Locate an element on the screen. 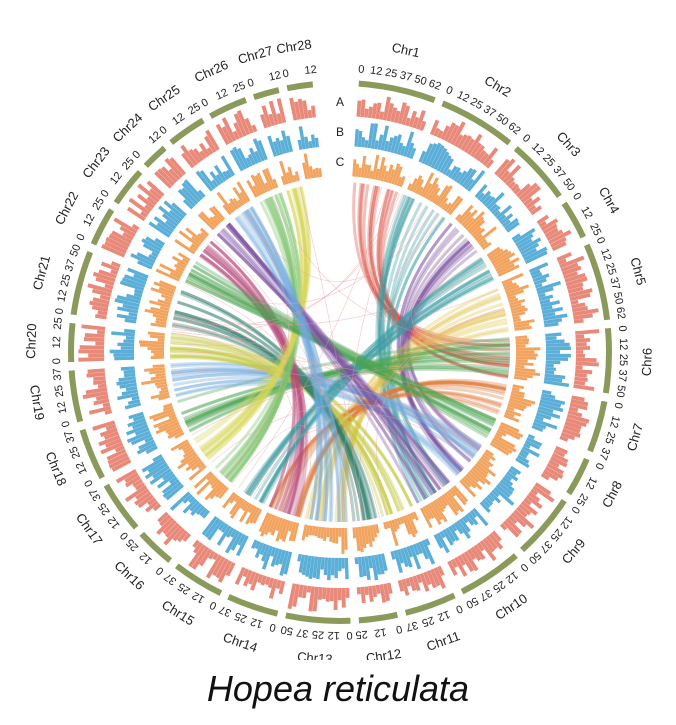  track-letters: A B C is located at coordinates (340, 132).